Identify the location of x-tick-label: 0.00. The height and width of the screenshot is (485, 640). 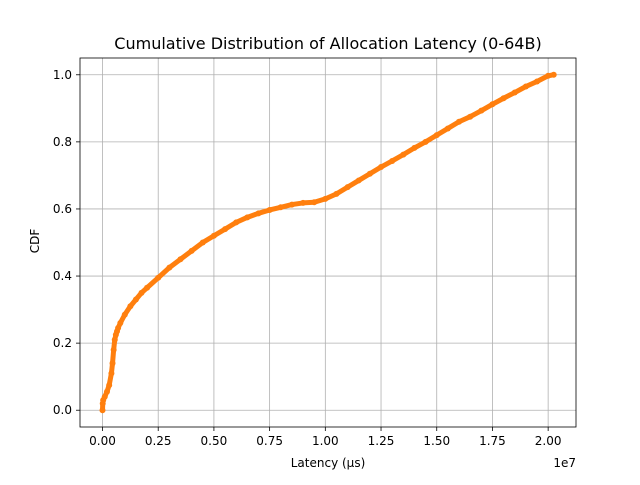
(102, 441).